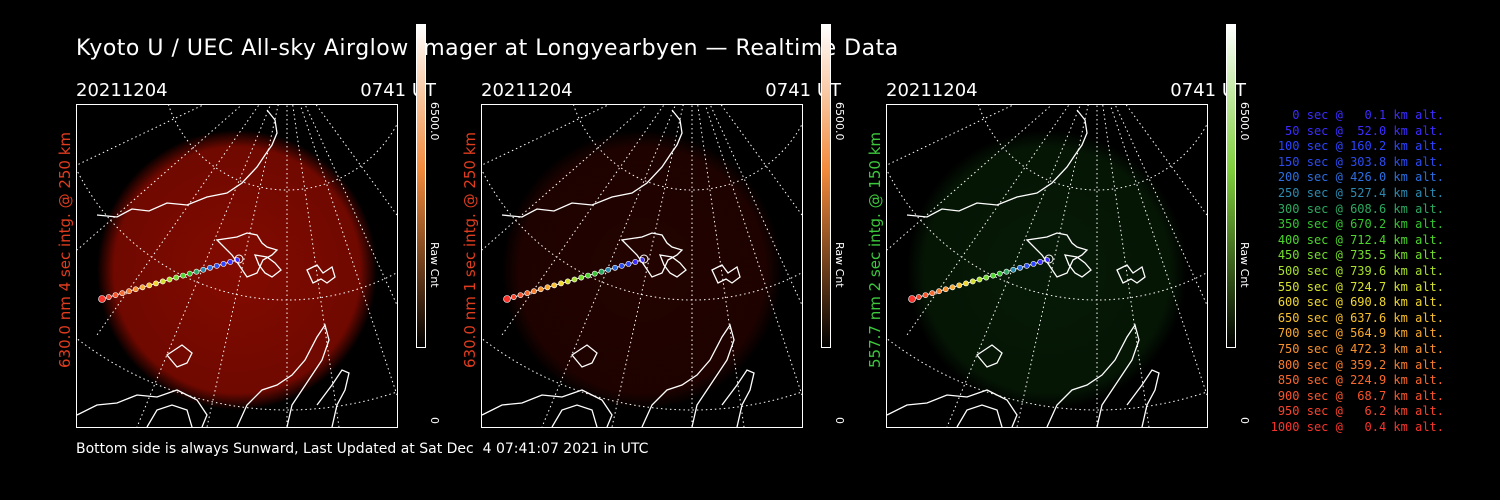  What do you see at coordinates (1368, 115) in the screenshot?
I see `legend-row: 0 sec @ 0.1 km alt.` at bounding box center [1368, 115].